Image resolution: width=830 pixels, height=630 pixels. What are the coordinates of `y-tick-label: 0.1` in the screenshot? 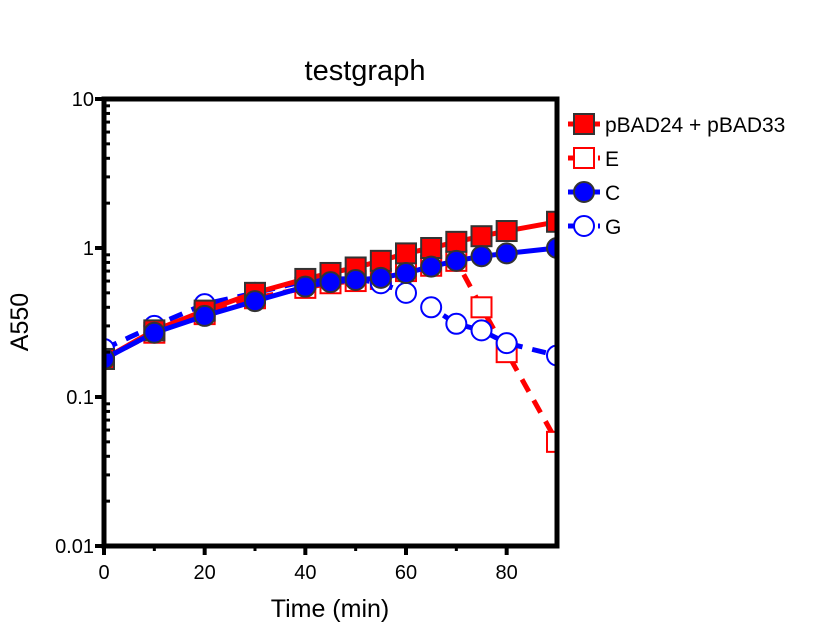 It's located at (80, 398).